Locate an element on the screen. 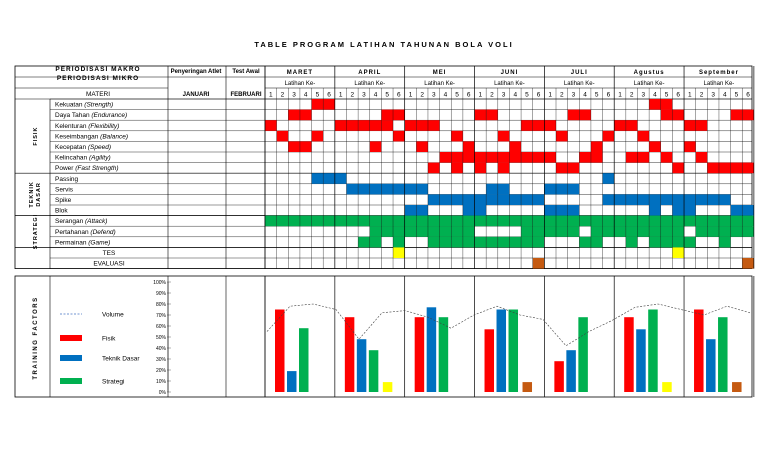 The width and height of the screenshot is (768, 466). row-label: TES is located at coordinates (109, 253).